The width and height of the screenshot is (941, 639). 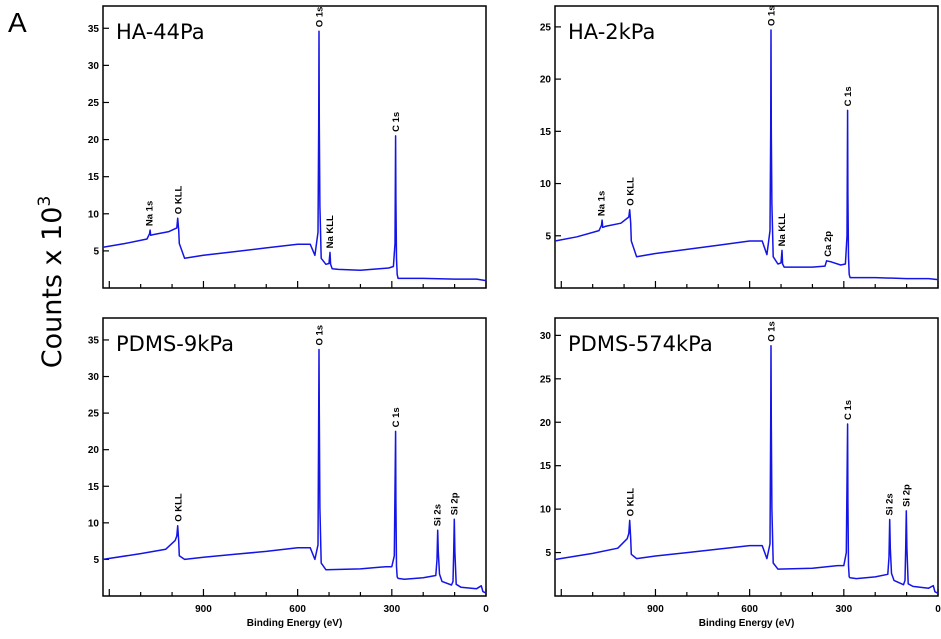 I want to click on panel-title: HA-2kPa, so click(x=611, y=32).